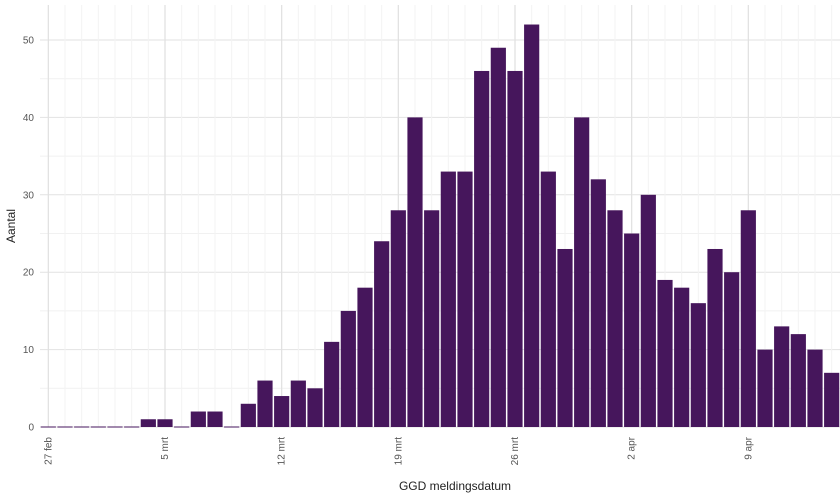  Describe the element at coordinates (165, 448) in the screenshot. I see `x-tick-label: 5 mrt` at that location.